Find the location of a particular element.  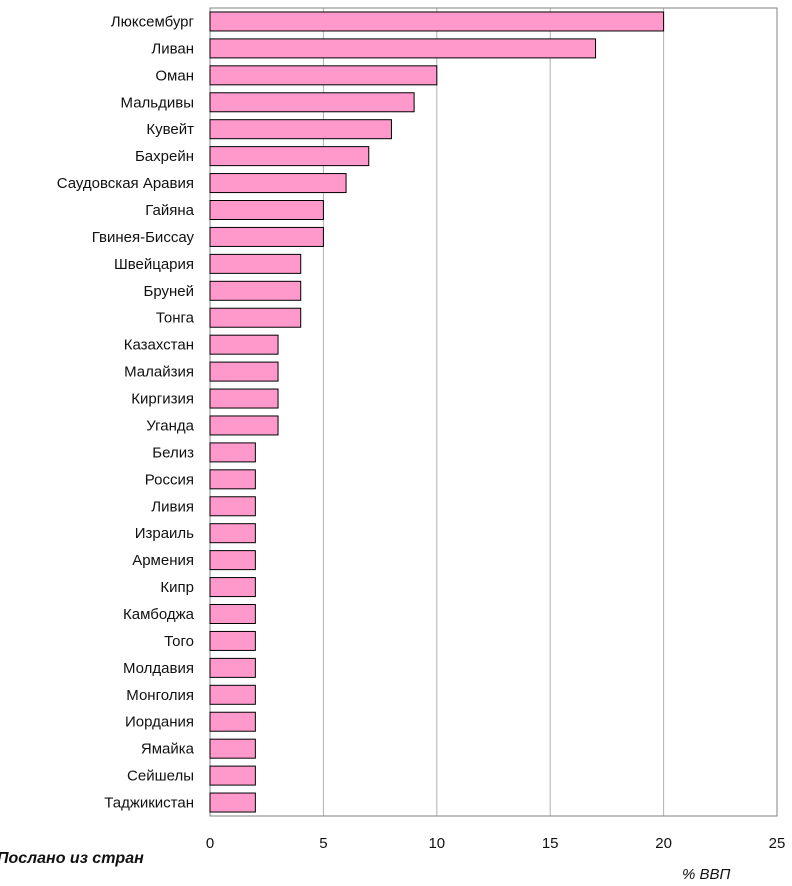

category-label: Армения is located at coordinates (163, 560).